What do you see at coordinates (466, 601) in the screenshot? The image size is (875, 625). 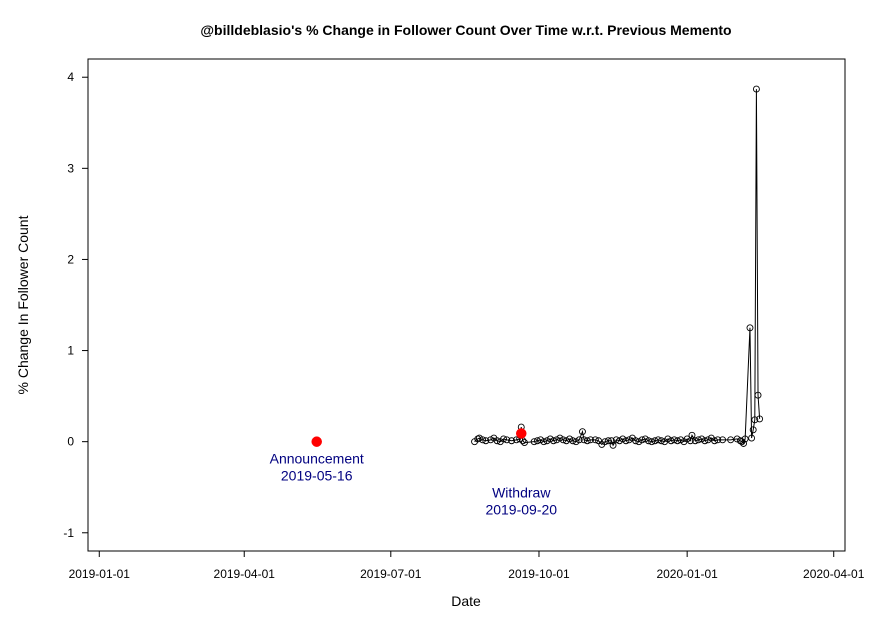 I see `x-axis-label: Date` at bounding box center [466, 601].